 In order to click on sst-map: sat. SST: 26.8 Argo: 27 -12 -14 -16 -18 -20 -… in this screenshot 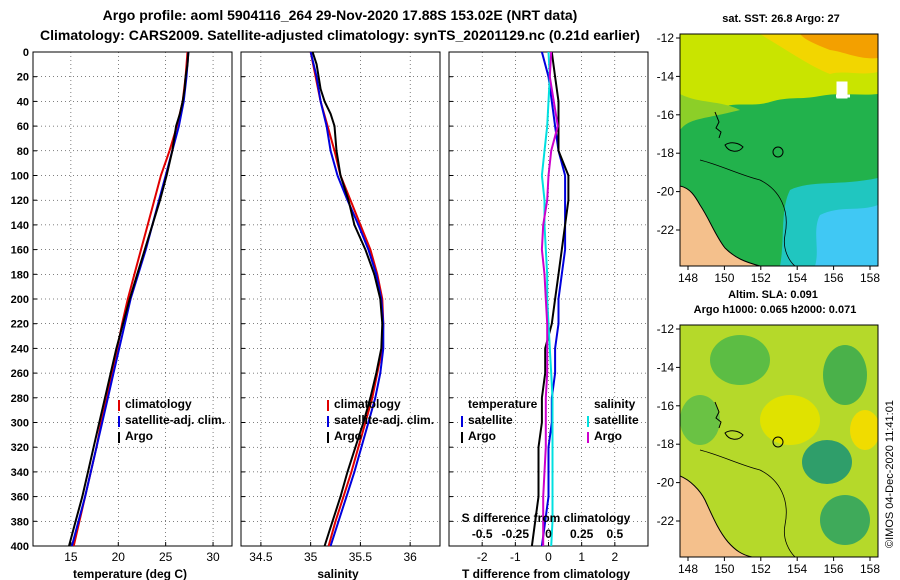, I will do `click(769, 149)`.